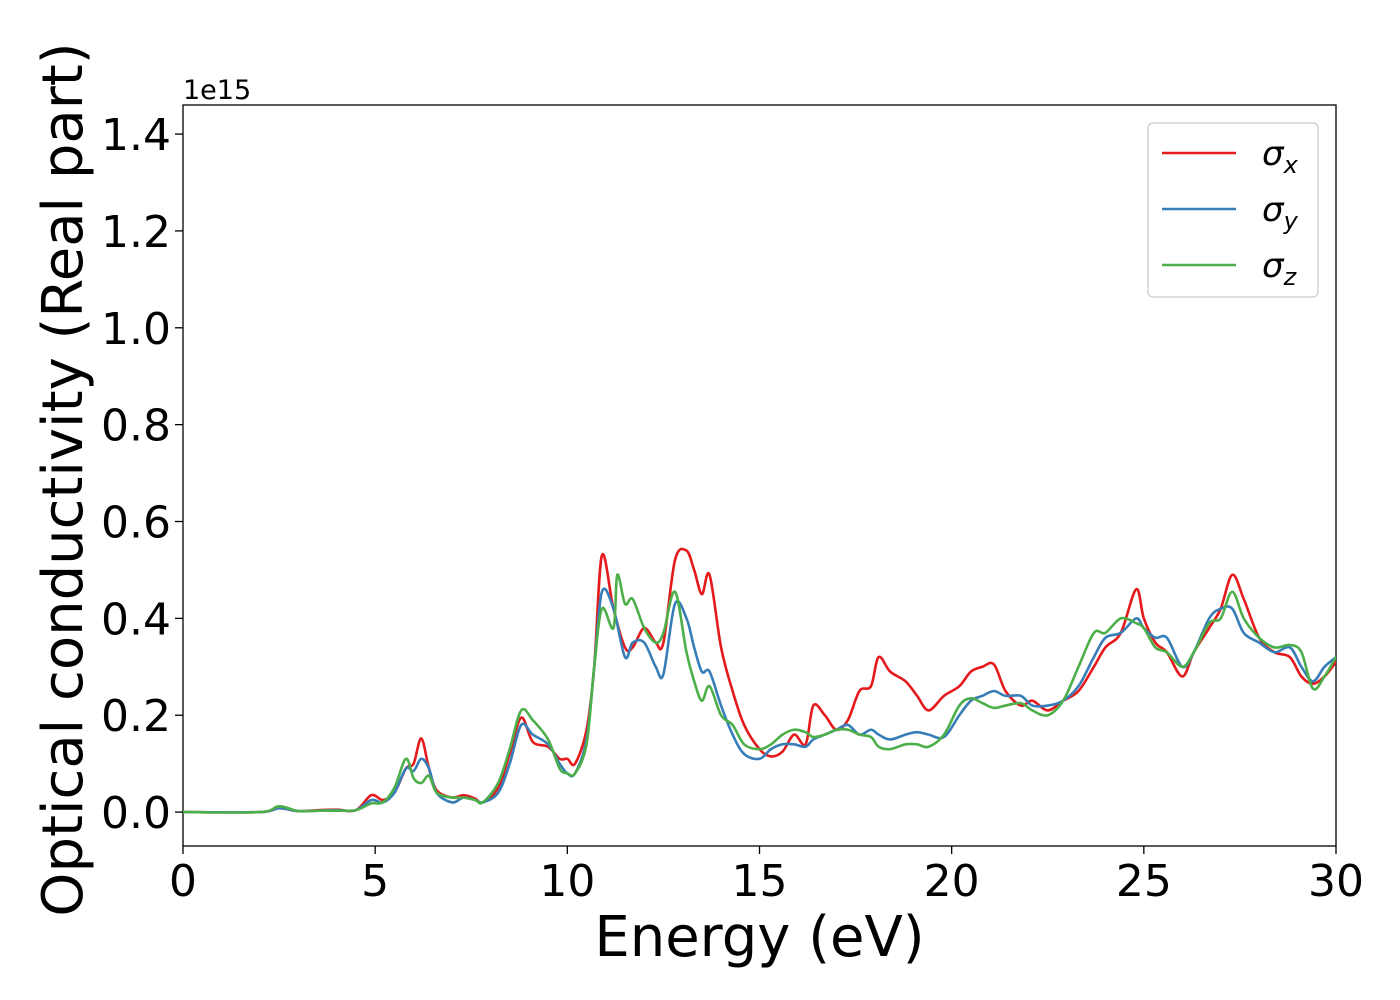 This screenshot has width=1400, height=1000. What do you see at coordinates (760, 881) in the screenshot?
I see `x-tick-label: 15` at bounding box center [760, 881].